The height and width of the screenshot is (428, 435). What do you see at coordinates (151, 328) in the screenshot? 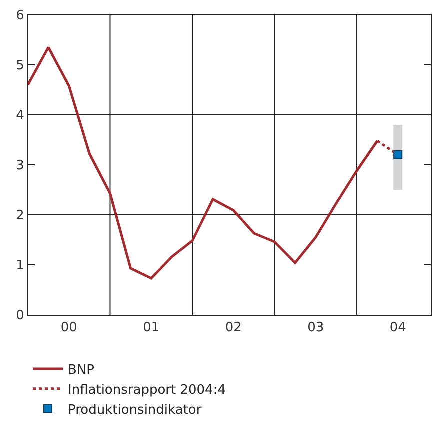
I see `x-tick-label: 01` at bounding box center [151, 328].